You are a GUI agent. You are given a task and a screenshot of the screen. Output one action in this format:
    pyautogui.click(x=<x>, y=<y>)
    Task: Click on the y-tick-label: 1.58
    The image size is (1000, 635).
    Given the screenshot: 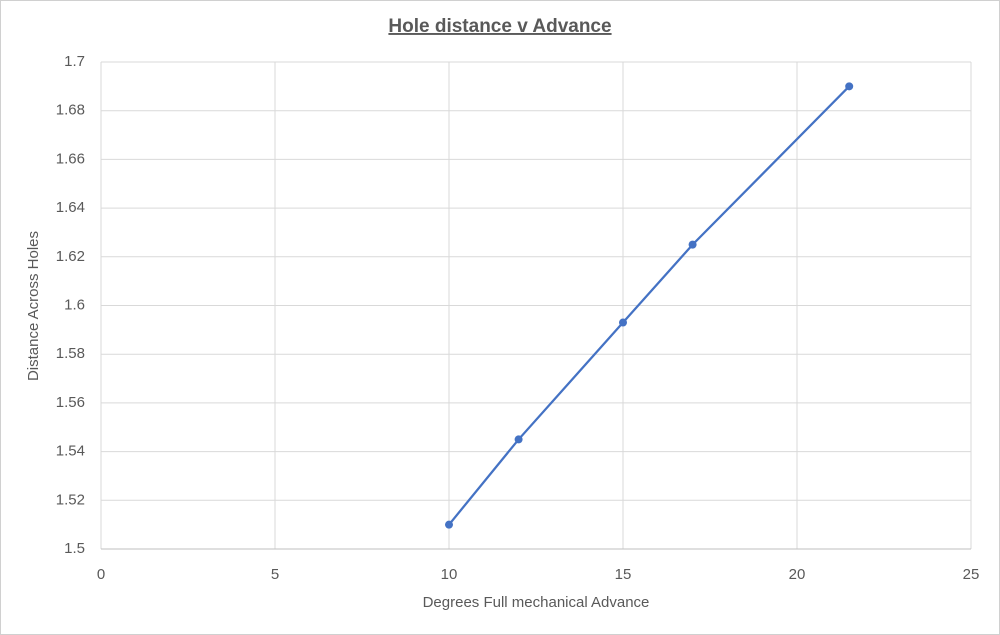 What is the action you would take?
    pyautogui.click(x=70, y=353)
    